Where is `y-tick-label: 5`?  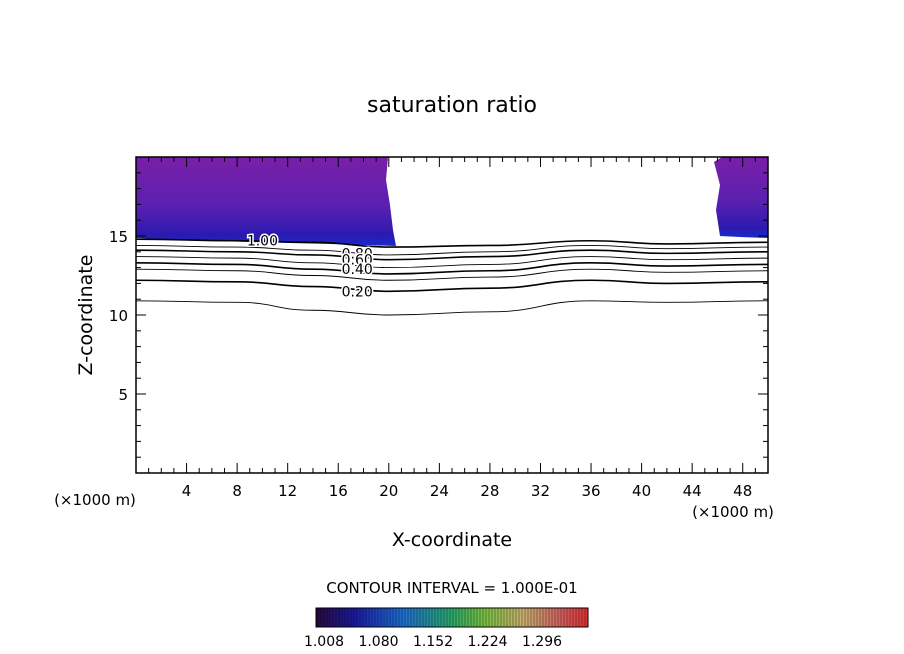 y-tick-label: 5 is located at coordinates (123, 395).